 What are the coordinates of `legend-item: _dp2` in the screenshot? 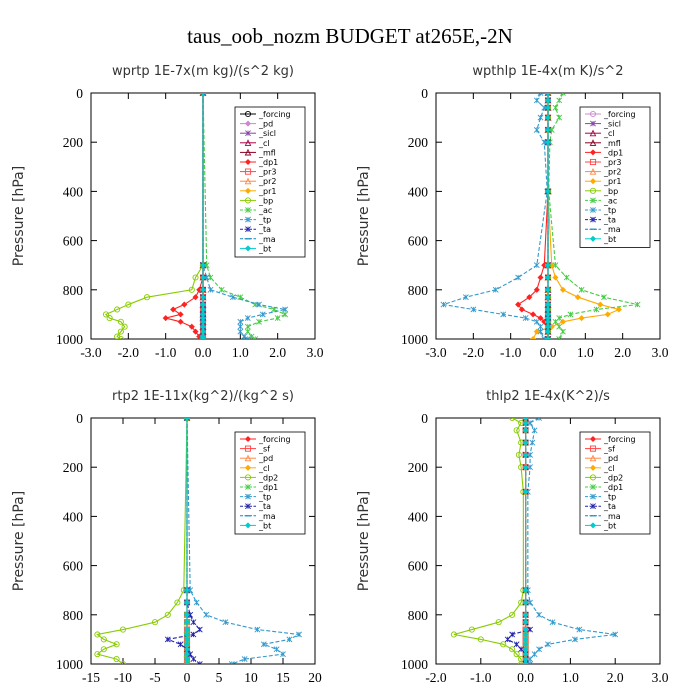 It's located at (604, 477).